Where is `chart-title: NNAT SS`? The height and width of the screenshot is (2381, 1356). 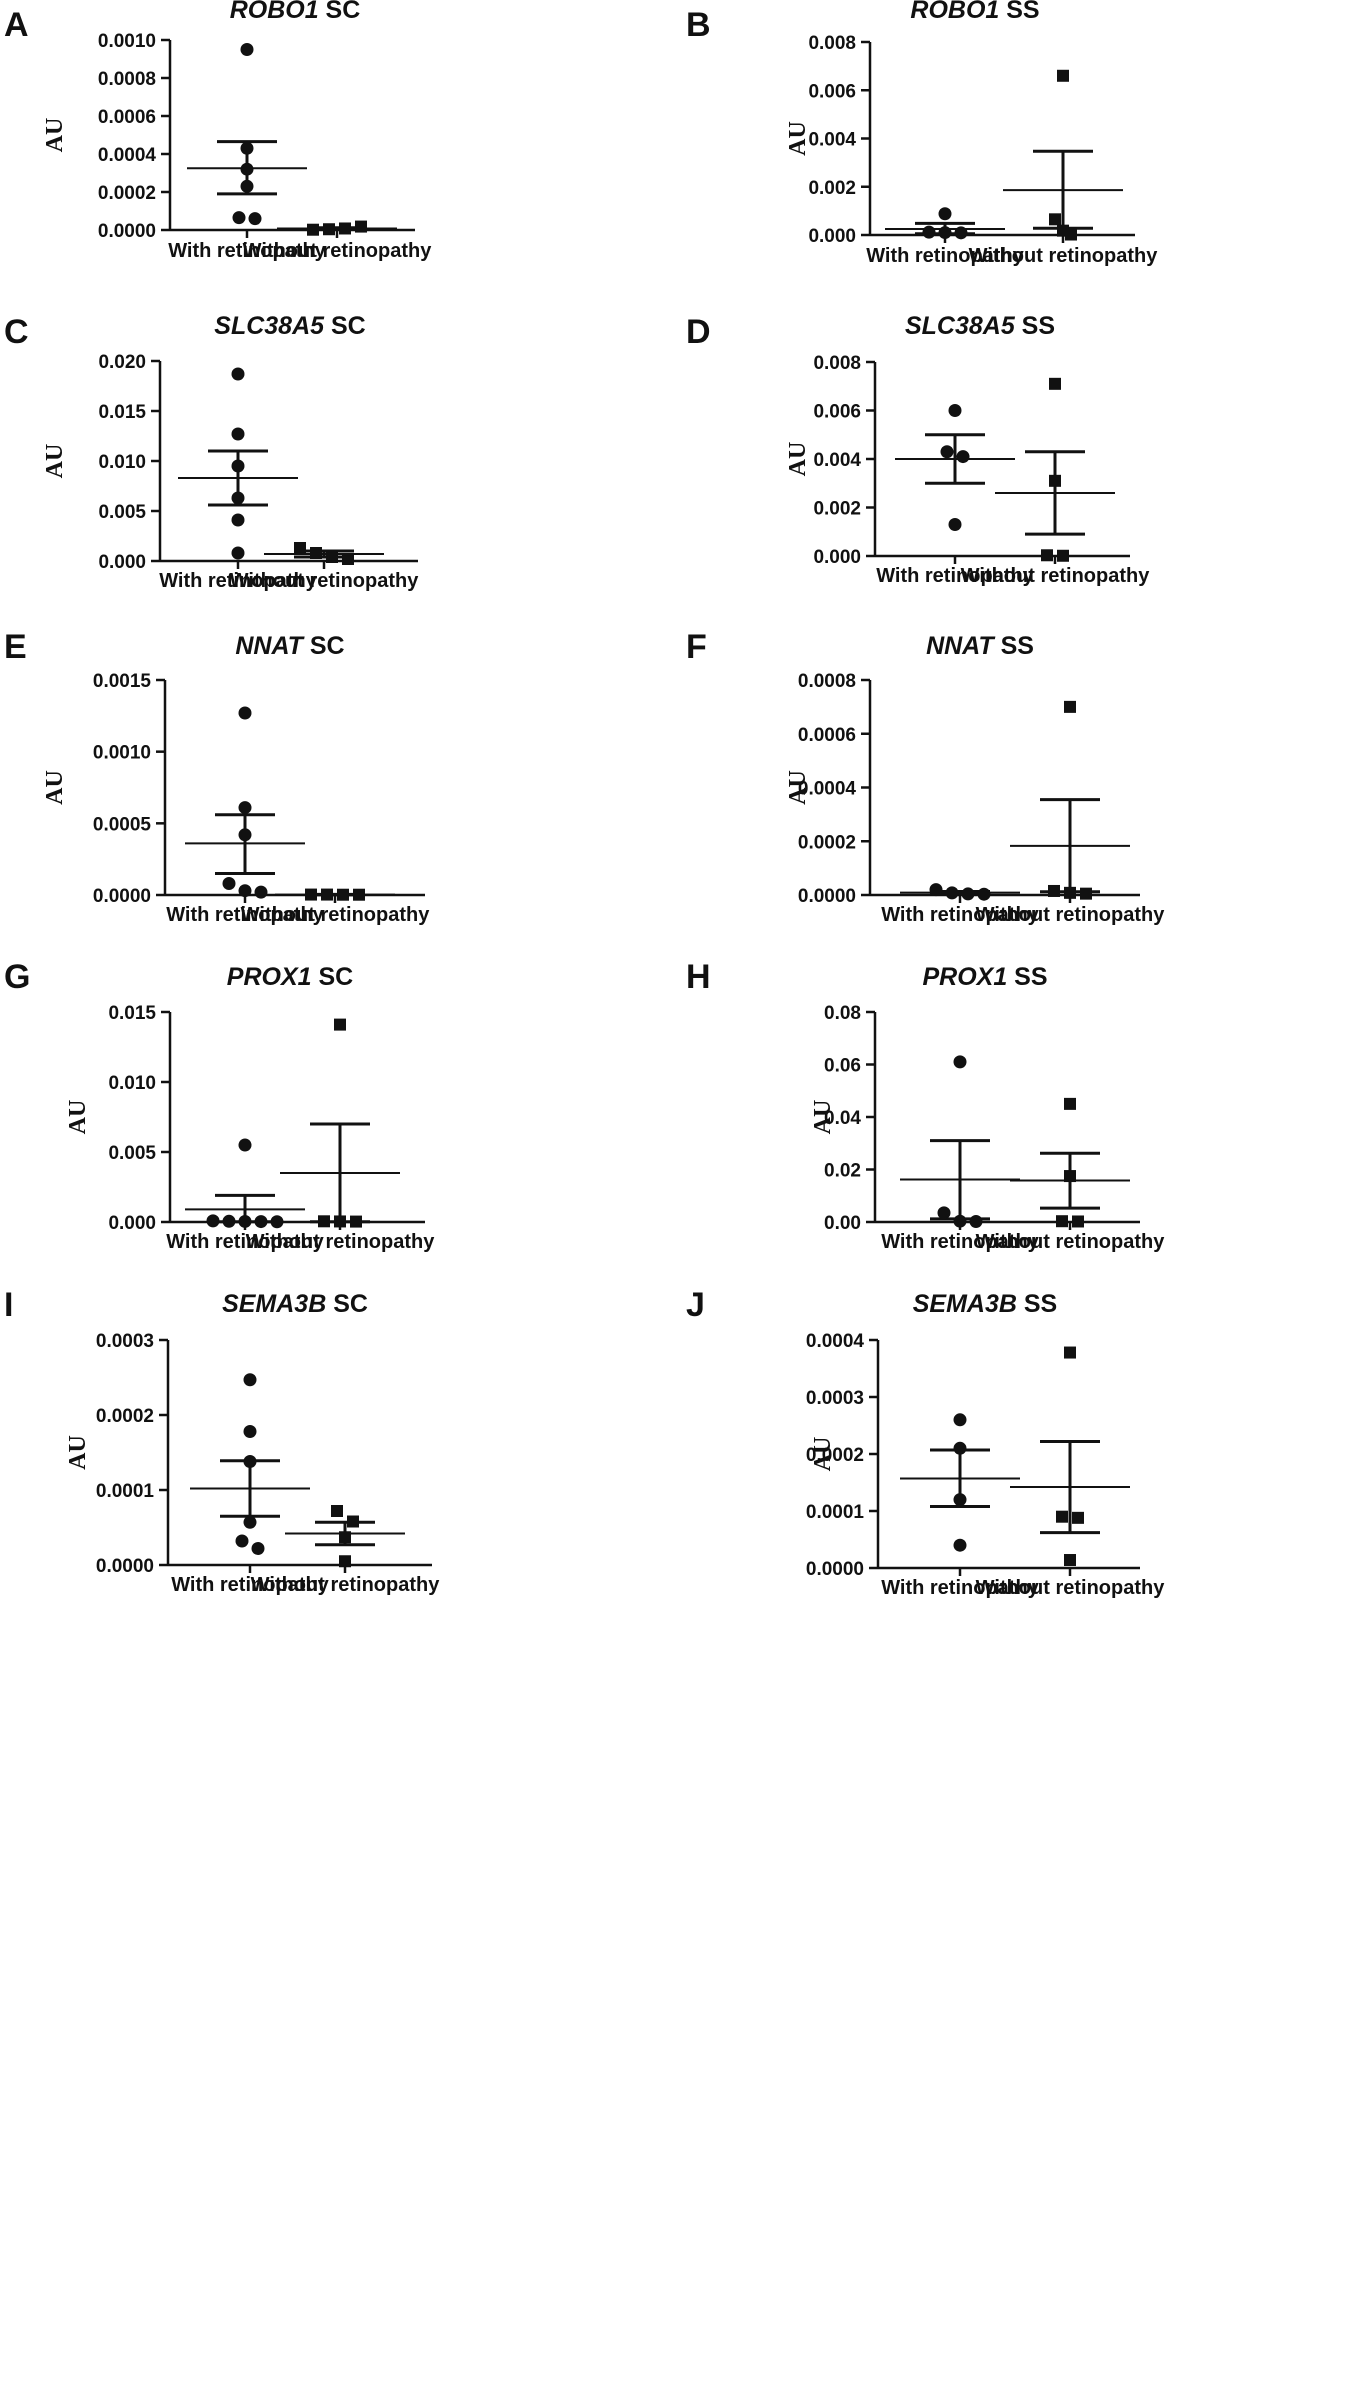 chart-title: NNAT SS is located at coordinates (980, 646).